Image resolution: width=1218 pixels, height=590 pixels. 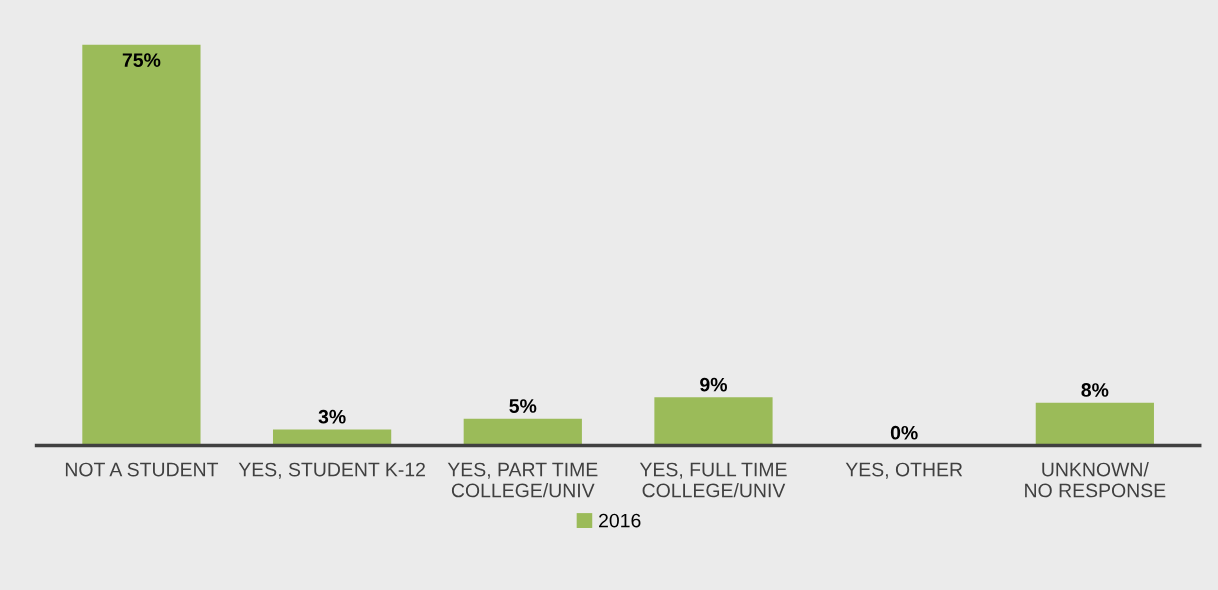 I want to click on legend-label: 2016, so click(x=620, y=520).